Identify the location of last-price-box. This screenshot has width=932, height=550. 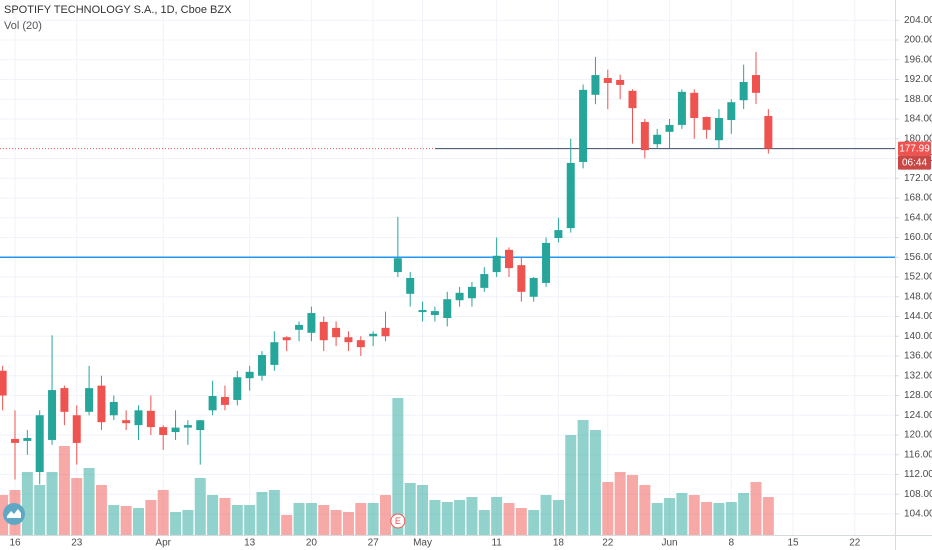
(914, 148).